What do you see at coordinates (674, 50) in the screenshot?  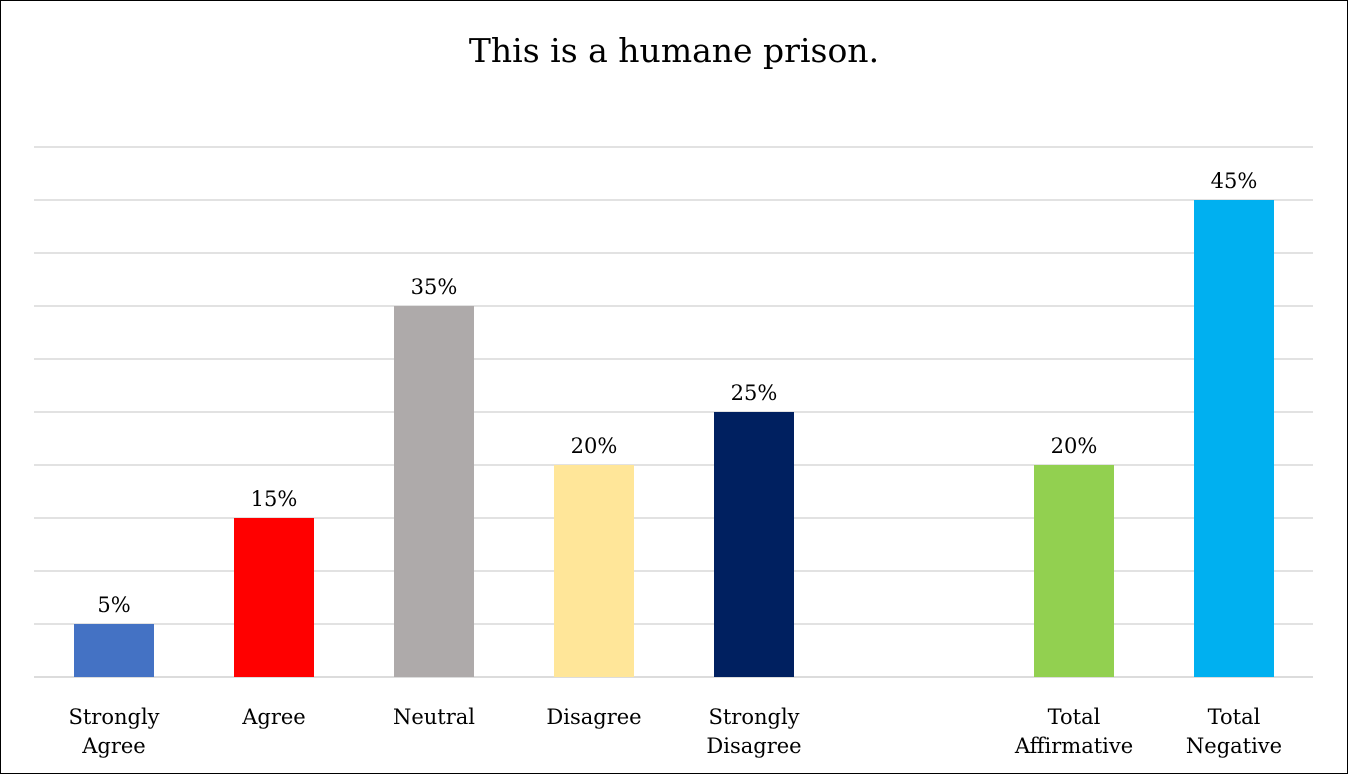 I see `chart-title: This is a humane prison.` at bounding box center [674, 50].